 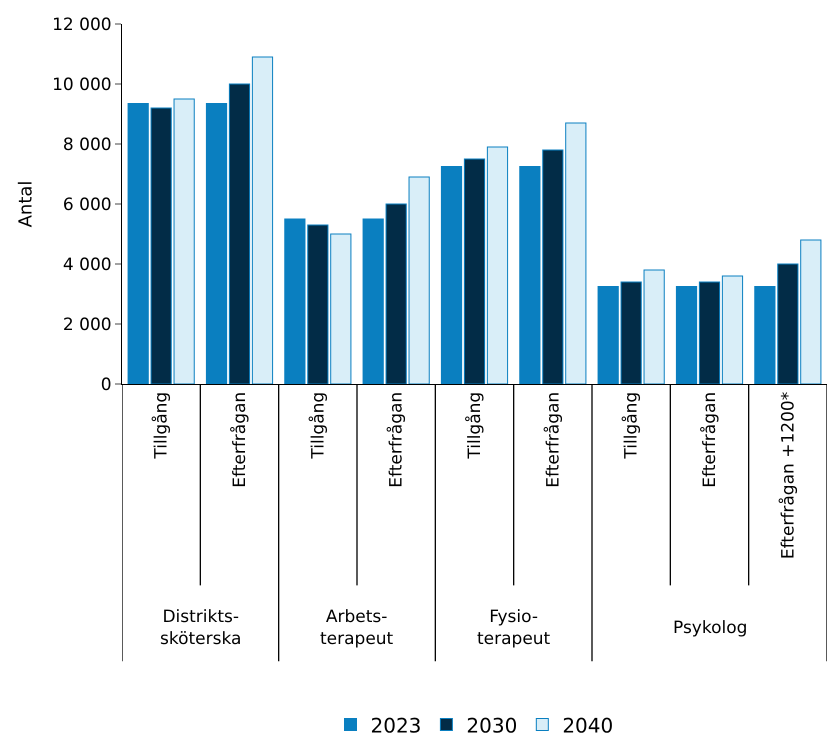 What do you see at coordinates (492, 725) in the screenshot?
I see `legend-label: 2030` at bounding box center [492, 725].